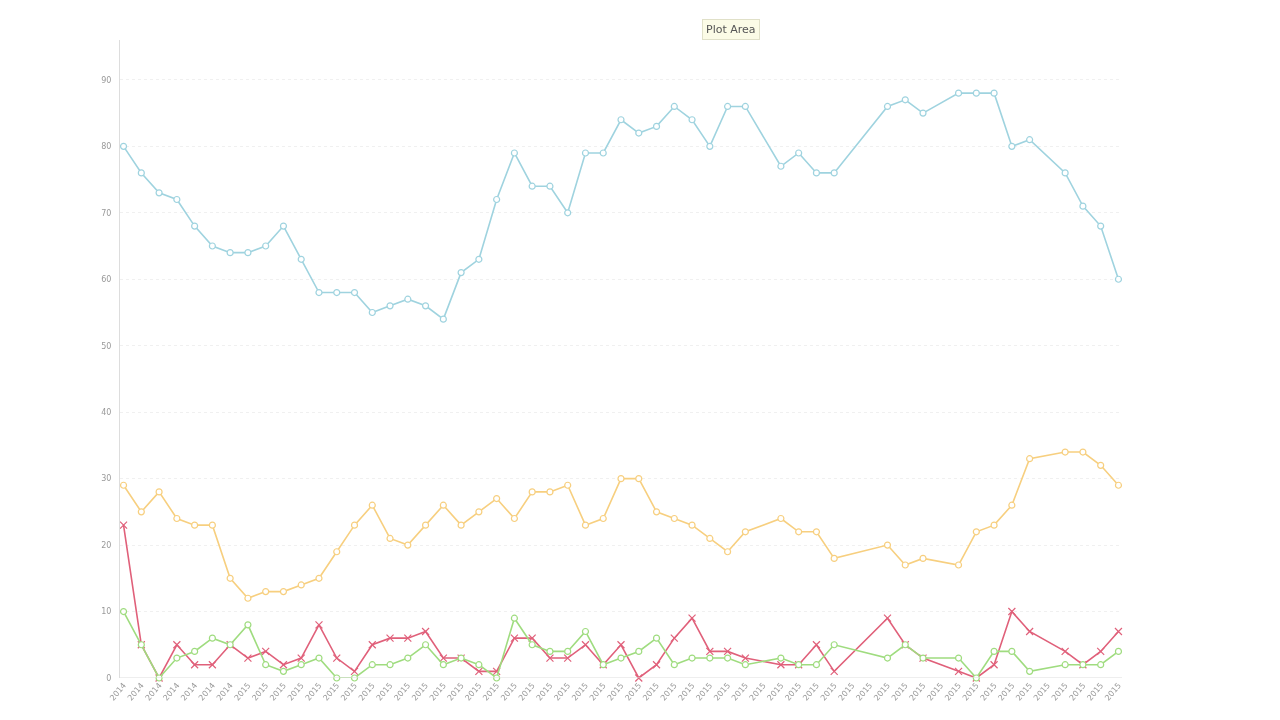 Image resolution: width=1280 pixels, height=720 pixels. What do you see at coordinates (109, 678) in the screenshot?
I see `y-tick-label: 0` at bounding box center [109, 678].